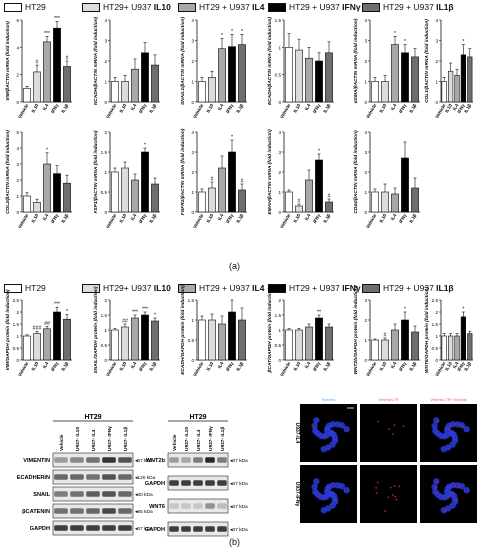 The height and width of the screenshot is (550, 477). What do you see at coordinates (62, 442) in the screenshot?
I see `lane-label: Vehicle` at bounding box center [62, 442].